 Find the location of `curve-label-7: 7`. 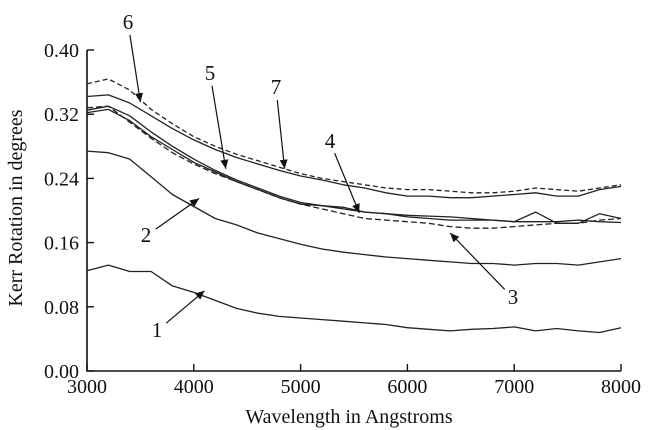

curve-label-7: 7 is located at coordinates (276, 87).